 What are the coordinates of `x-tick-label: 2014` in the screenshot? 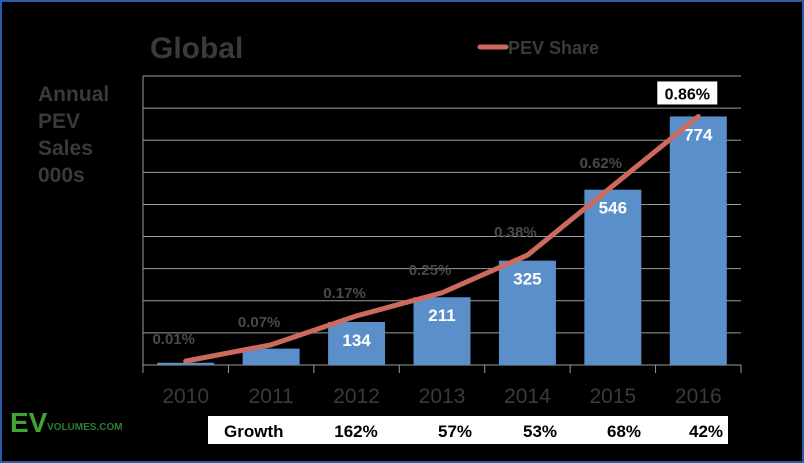 It's located at (527, 396).